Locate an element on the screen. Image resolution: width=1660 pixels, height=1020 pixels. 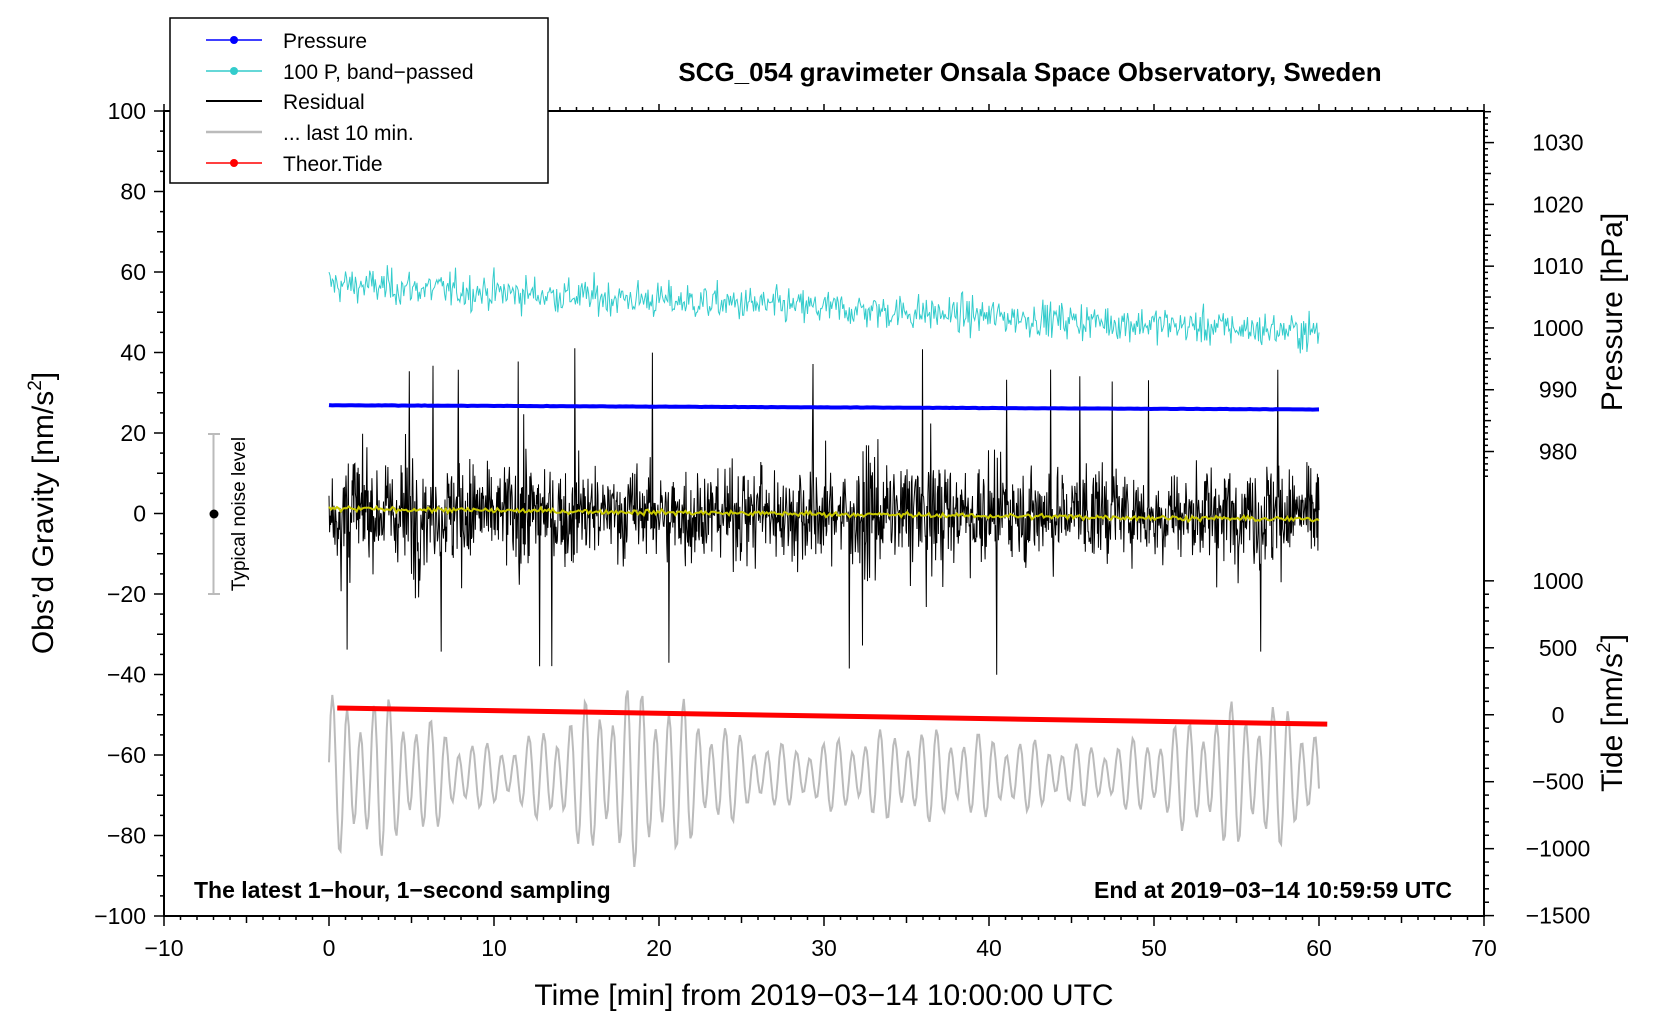
legend-item-band-passed: 100 P, band−passed is located at coordinates (340, 72).